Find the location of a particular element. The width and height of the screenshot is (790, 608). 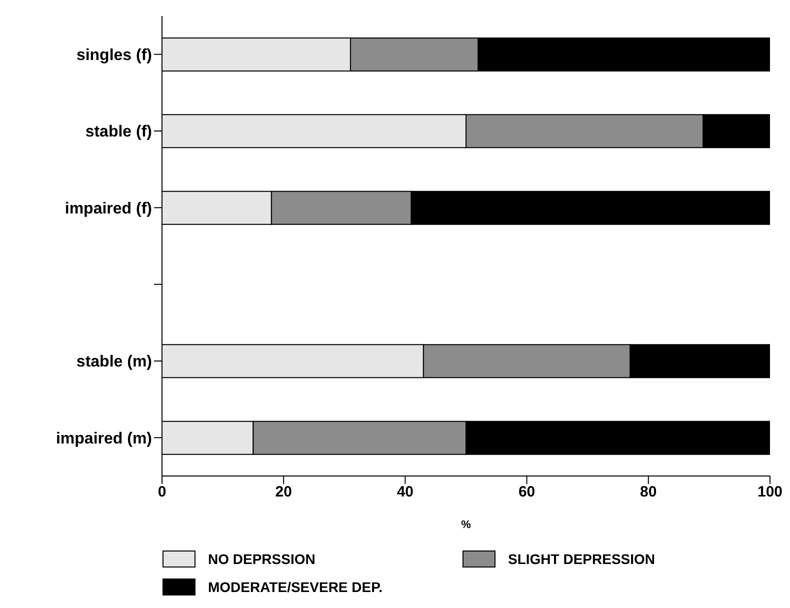

x-tick-label: 0 is located at coordinates (162, 492).